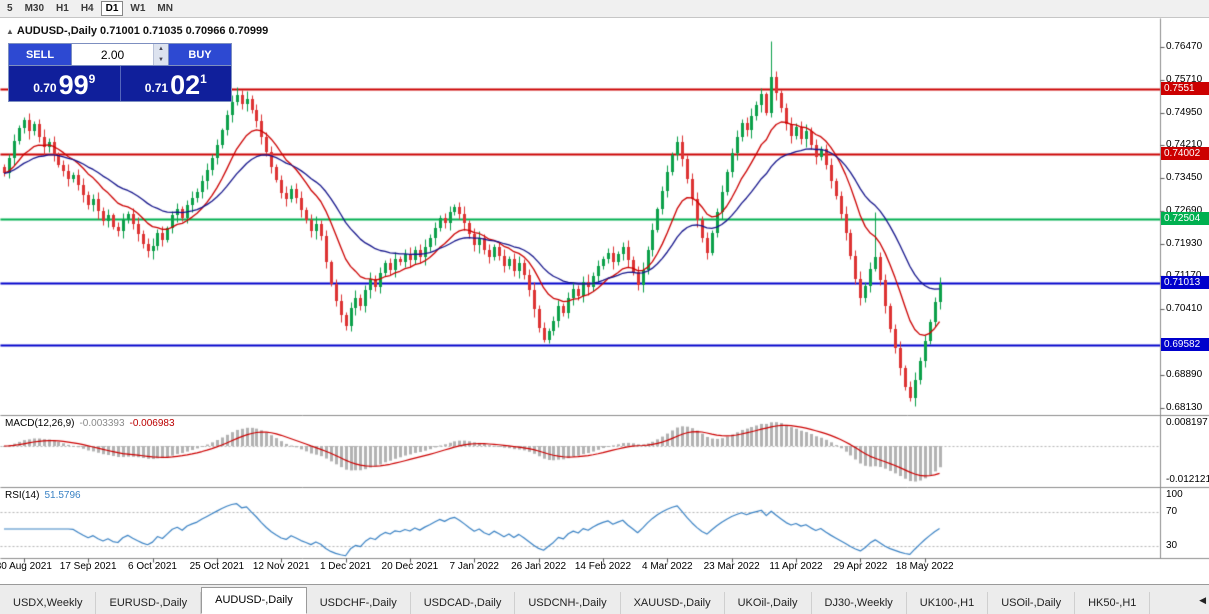 This screenshot has height=614, width=1209. I want to click on price-axis-tick-label: 0.71930, so click(1184, 243).